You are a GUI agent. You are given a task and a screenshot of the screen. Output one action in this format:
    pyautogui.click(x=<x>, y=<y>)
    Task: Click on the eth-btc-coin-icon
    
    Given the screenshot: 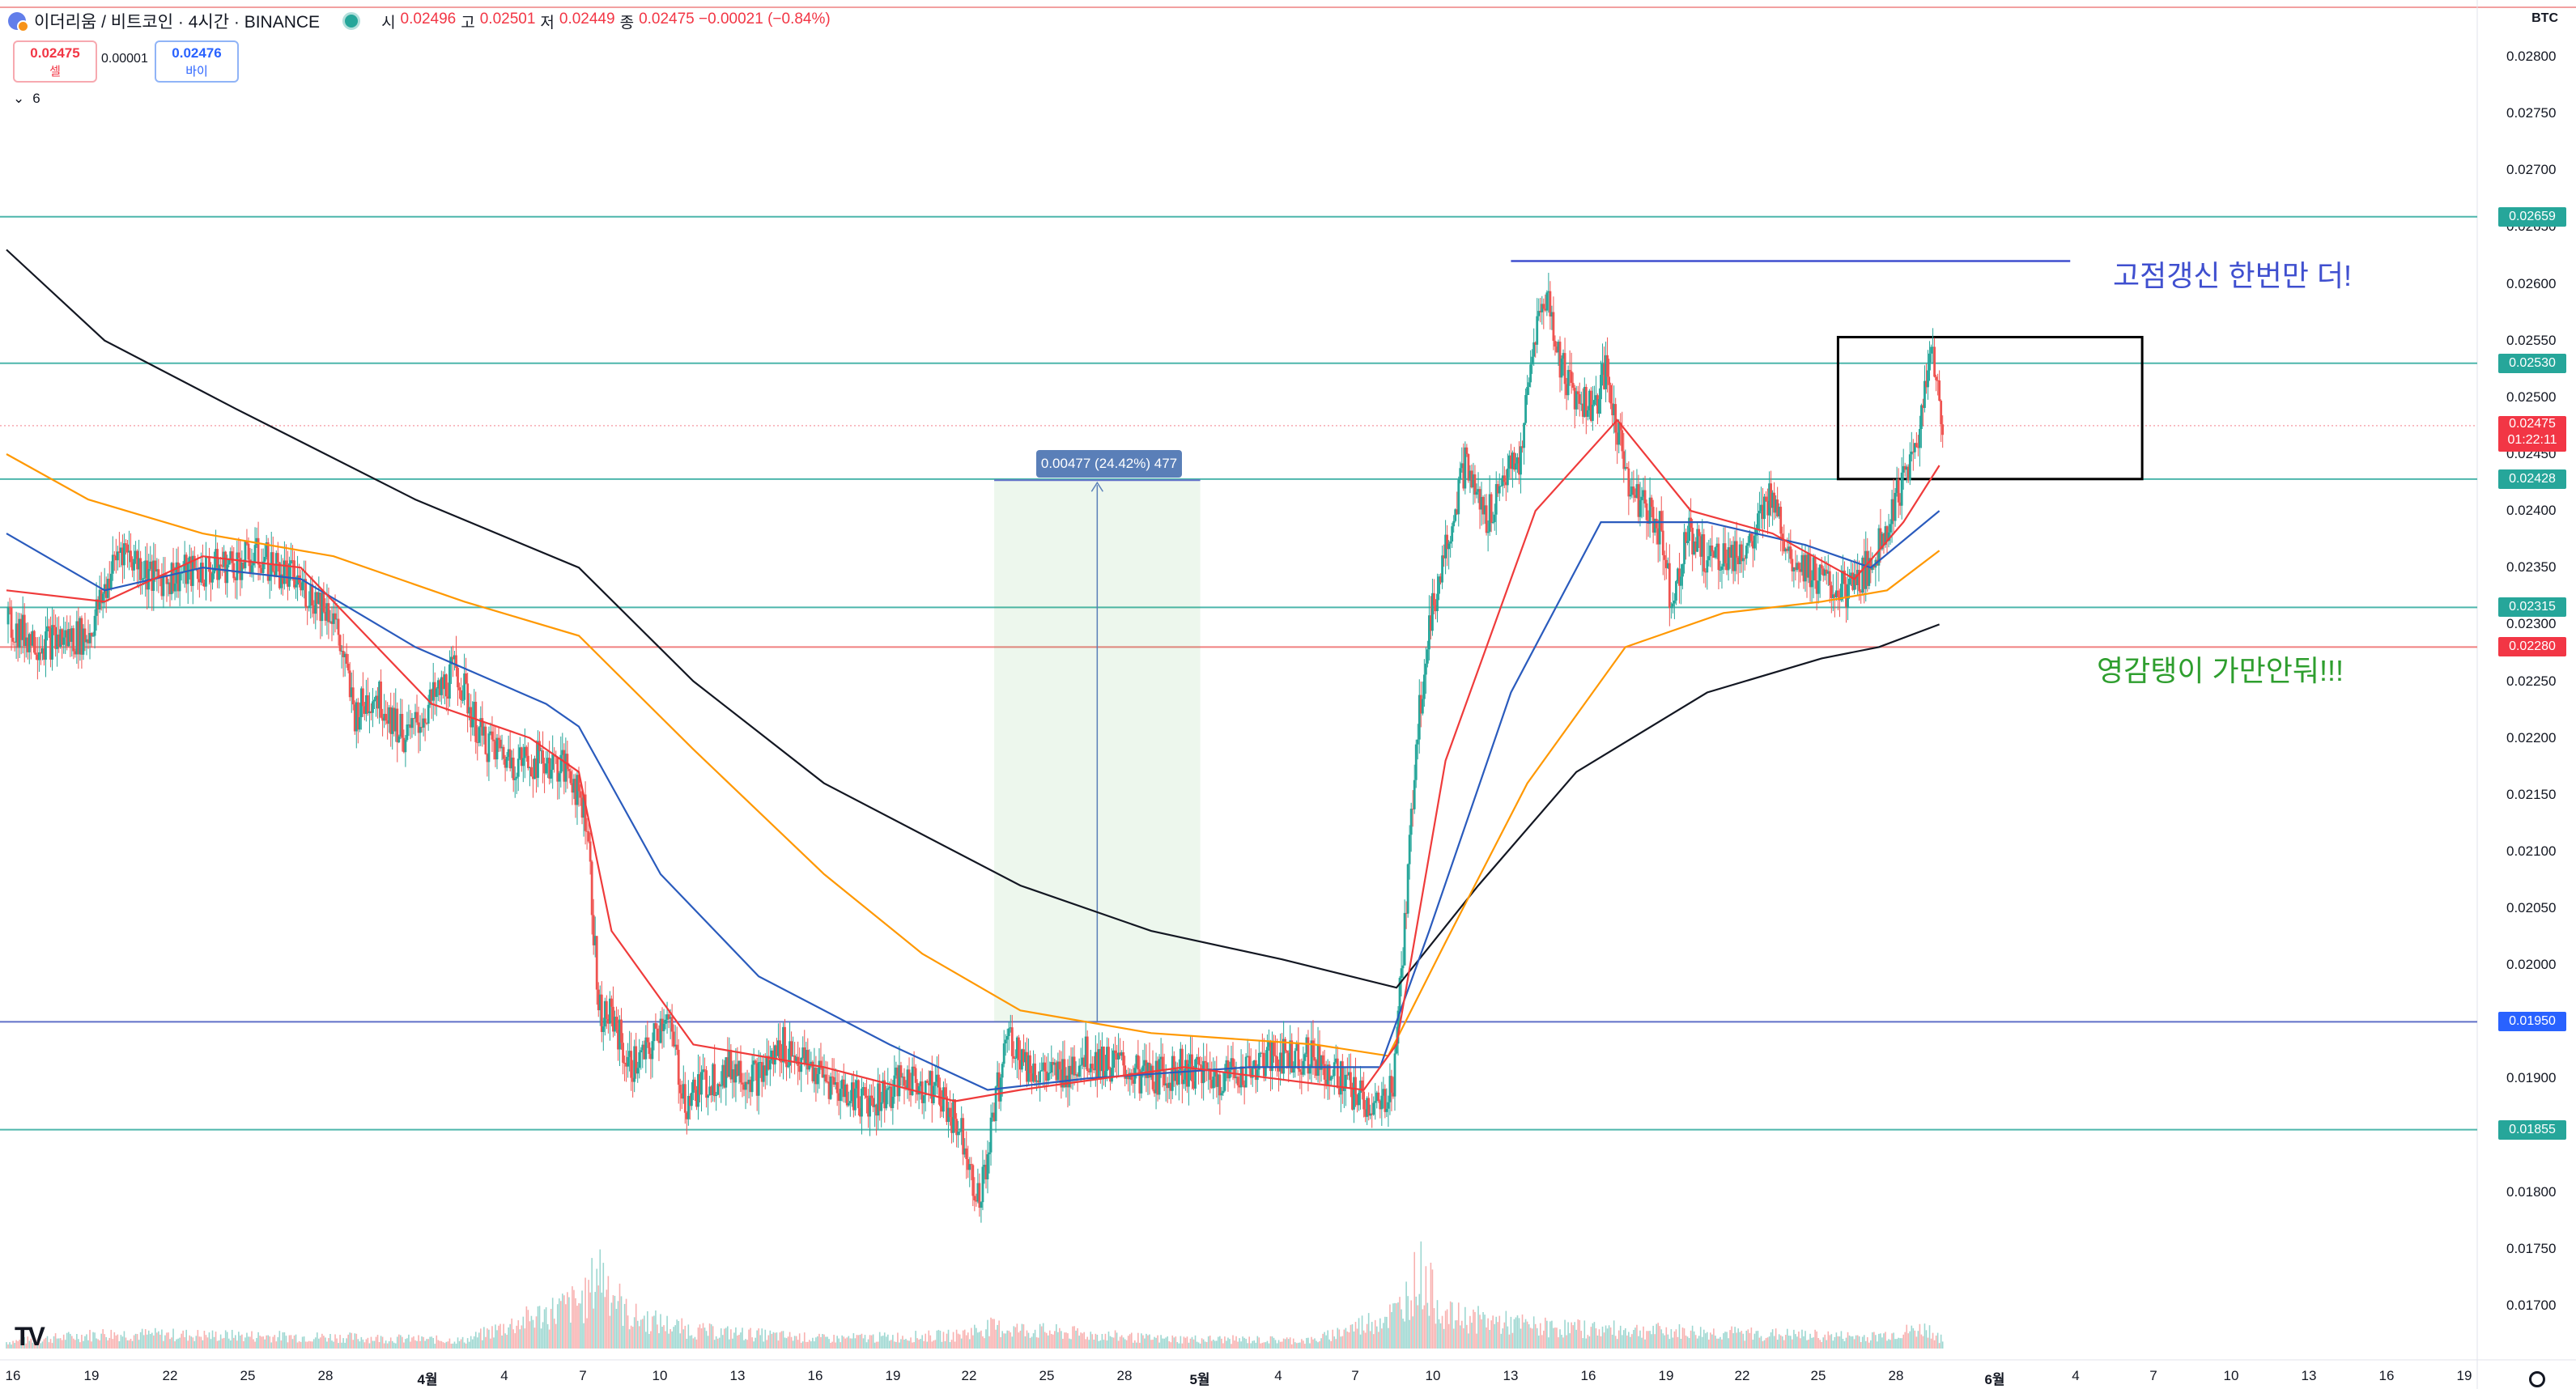 What is the action you would take?
    pyautogui.click(x=19, y=22)
    